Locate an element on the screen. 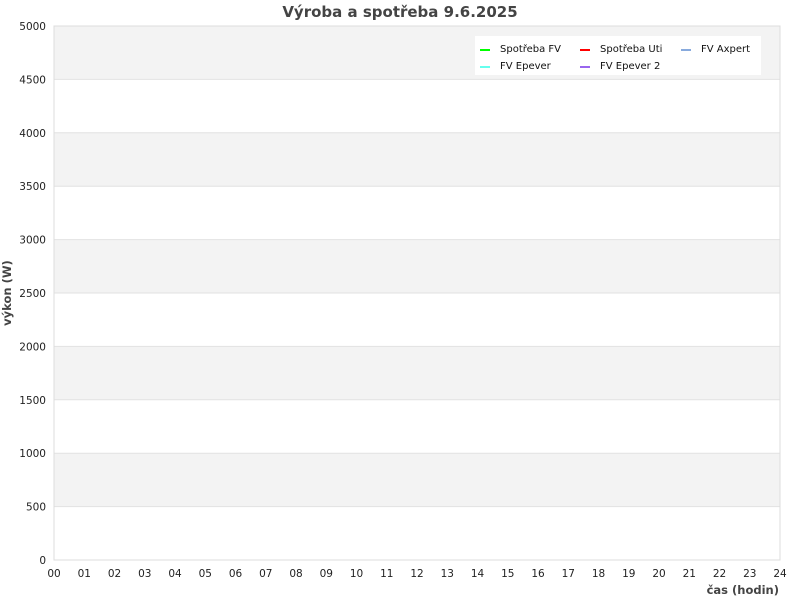 The image size is (800, 600). legend-label: Spotřeba Uti is located at coordinates (631, 49).